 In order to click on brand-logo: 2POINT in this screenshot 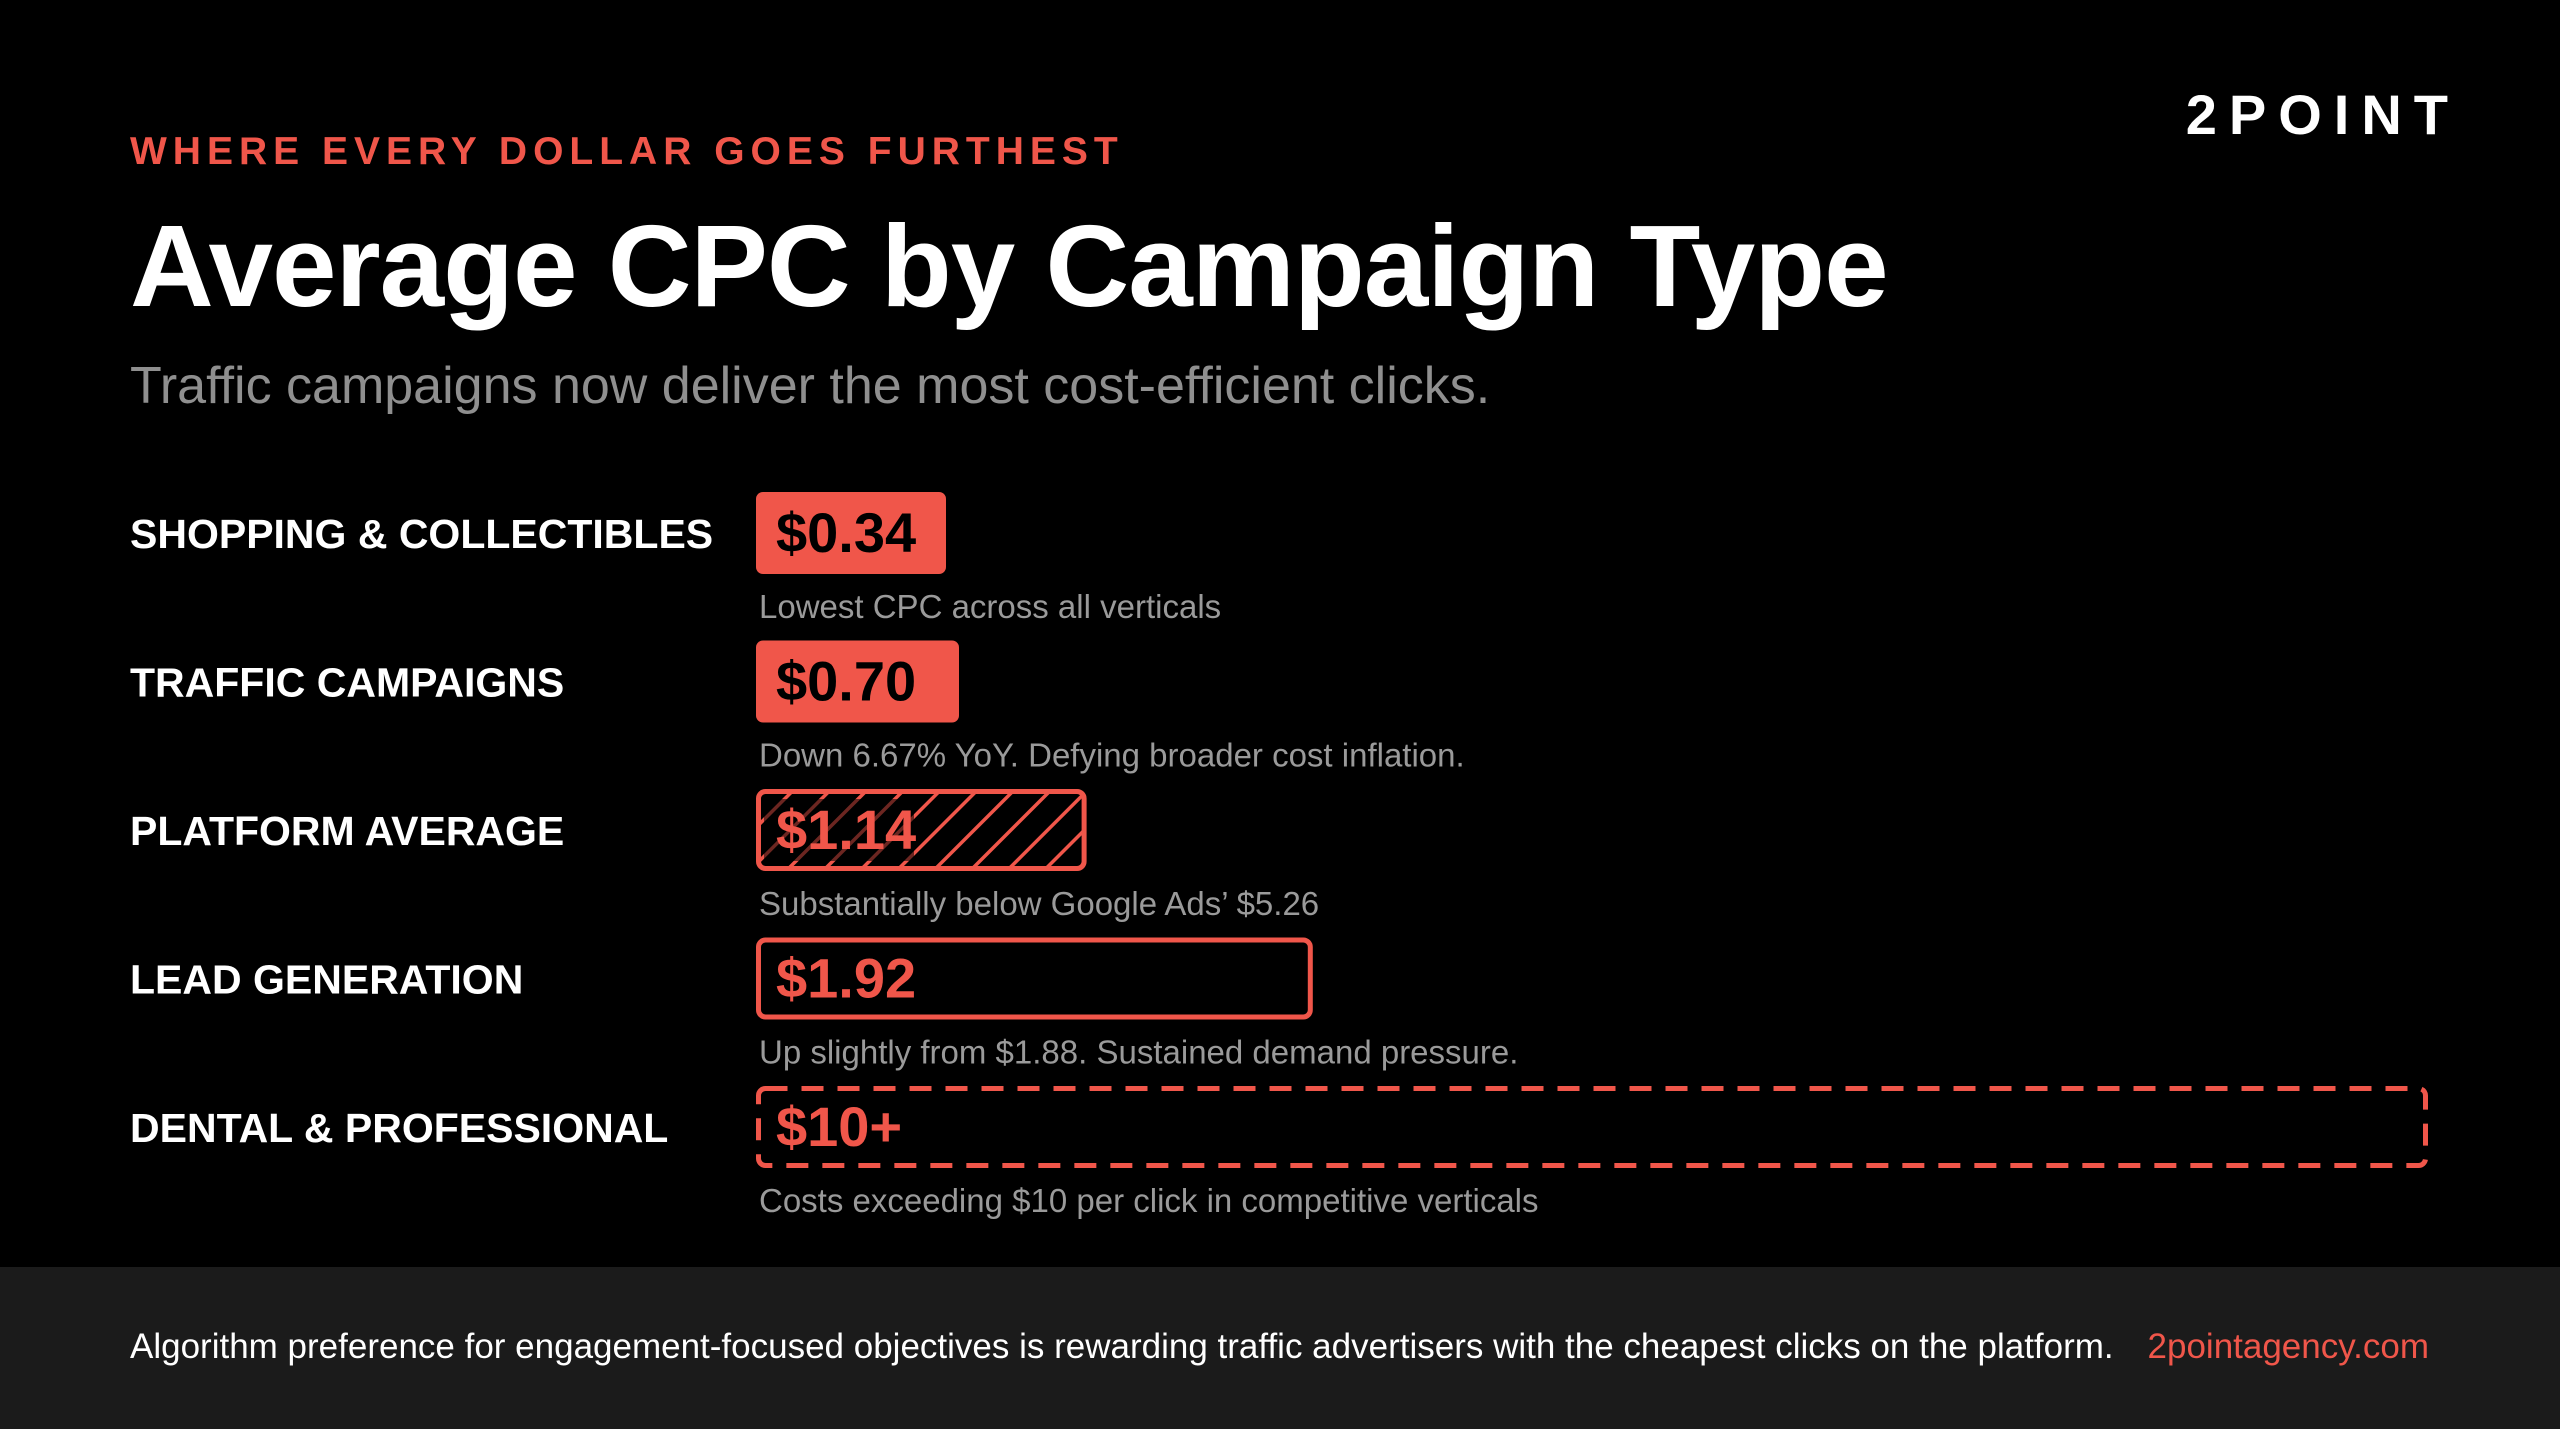, I will do `click(2322, 114)`.